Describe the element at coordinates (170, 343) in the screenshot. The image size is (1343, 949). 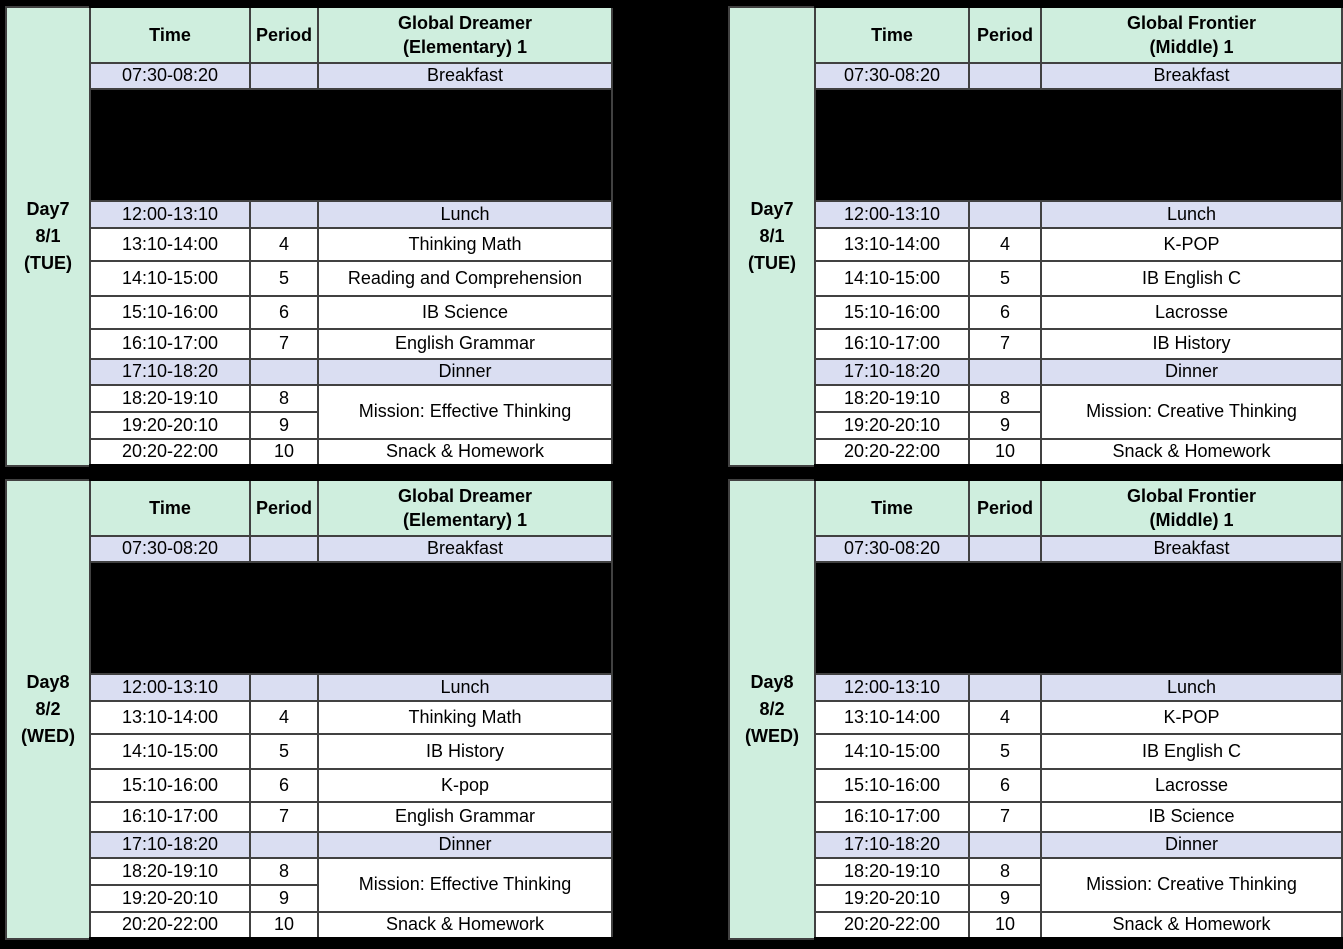
I see `time-cell: 16:10-17:00` at that location.